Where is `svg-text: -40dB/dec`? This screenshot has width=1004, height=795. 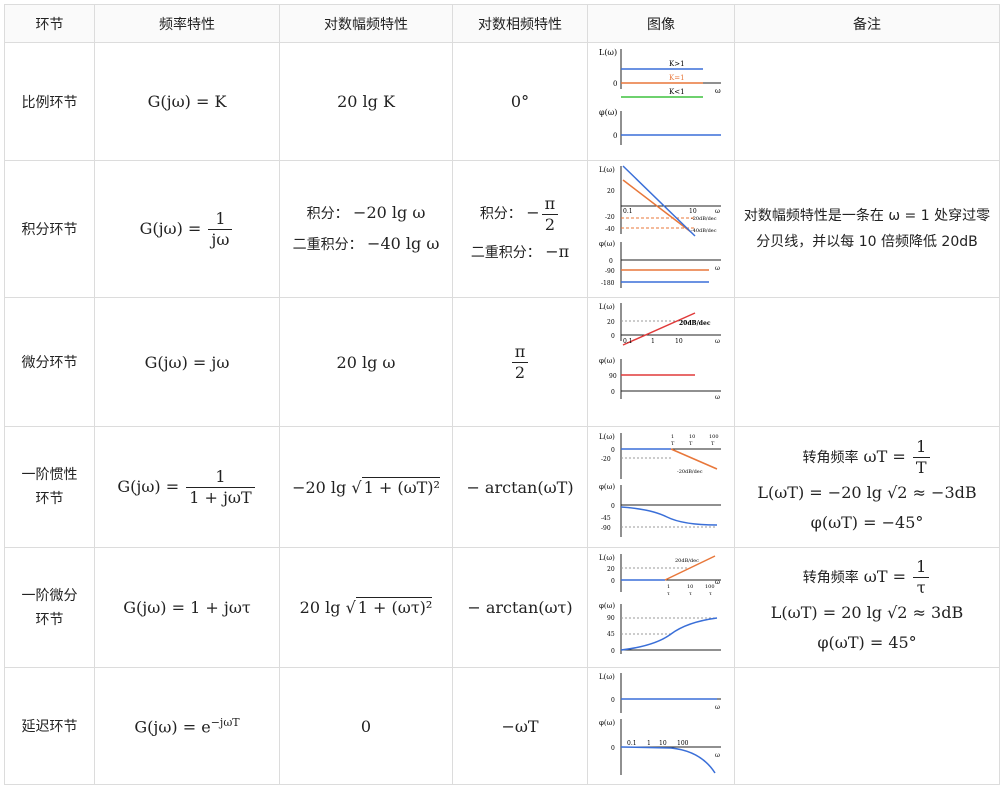
svg-text: -40dB/dec is located at coordinates (704, 231).